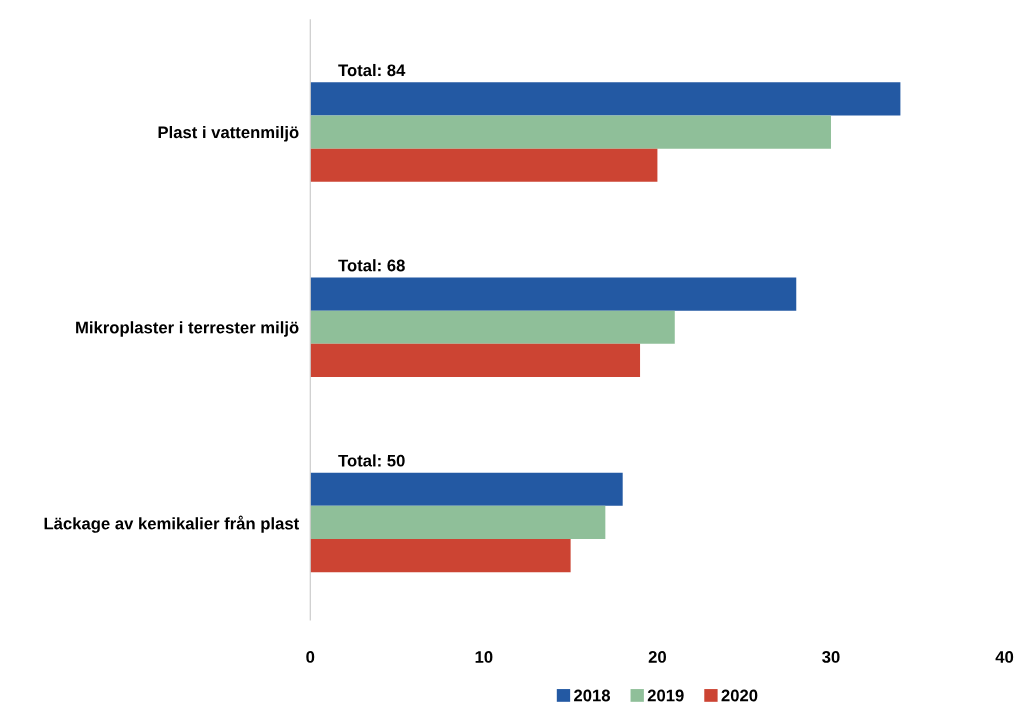 This screenshot has width=1024, height=707. Describe the element at coordinates (228, 134) in the screenshot. I see `y-tick-label: Plast i vattenmiljö` at that location.